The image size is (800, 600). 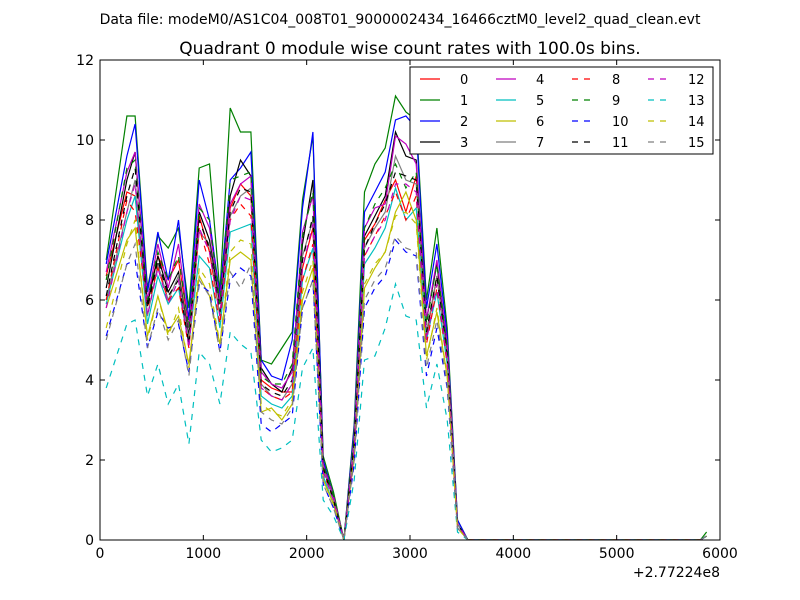 I want to click on x-tick-label: 4000, so click(x=514, y=554).